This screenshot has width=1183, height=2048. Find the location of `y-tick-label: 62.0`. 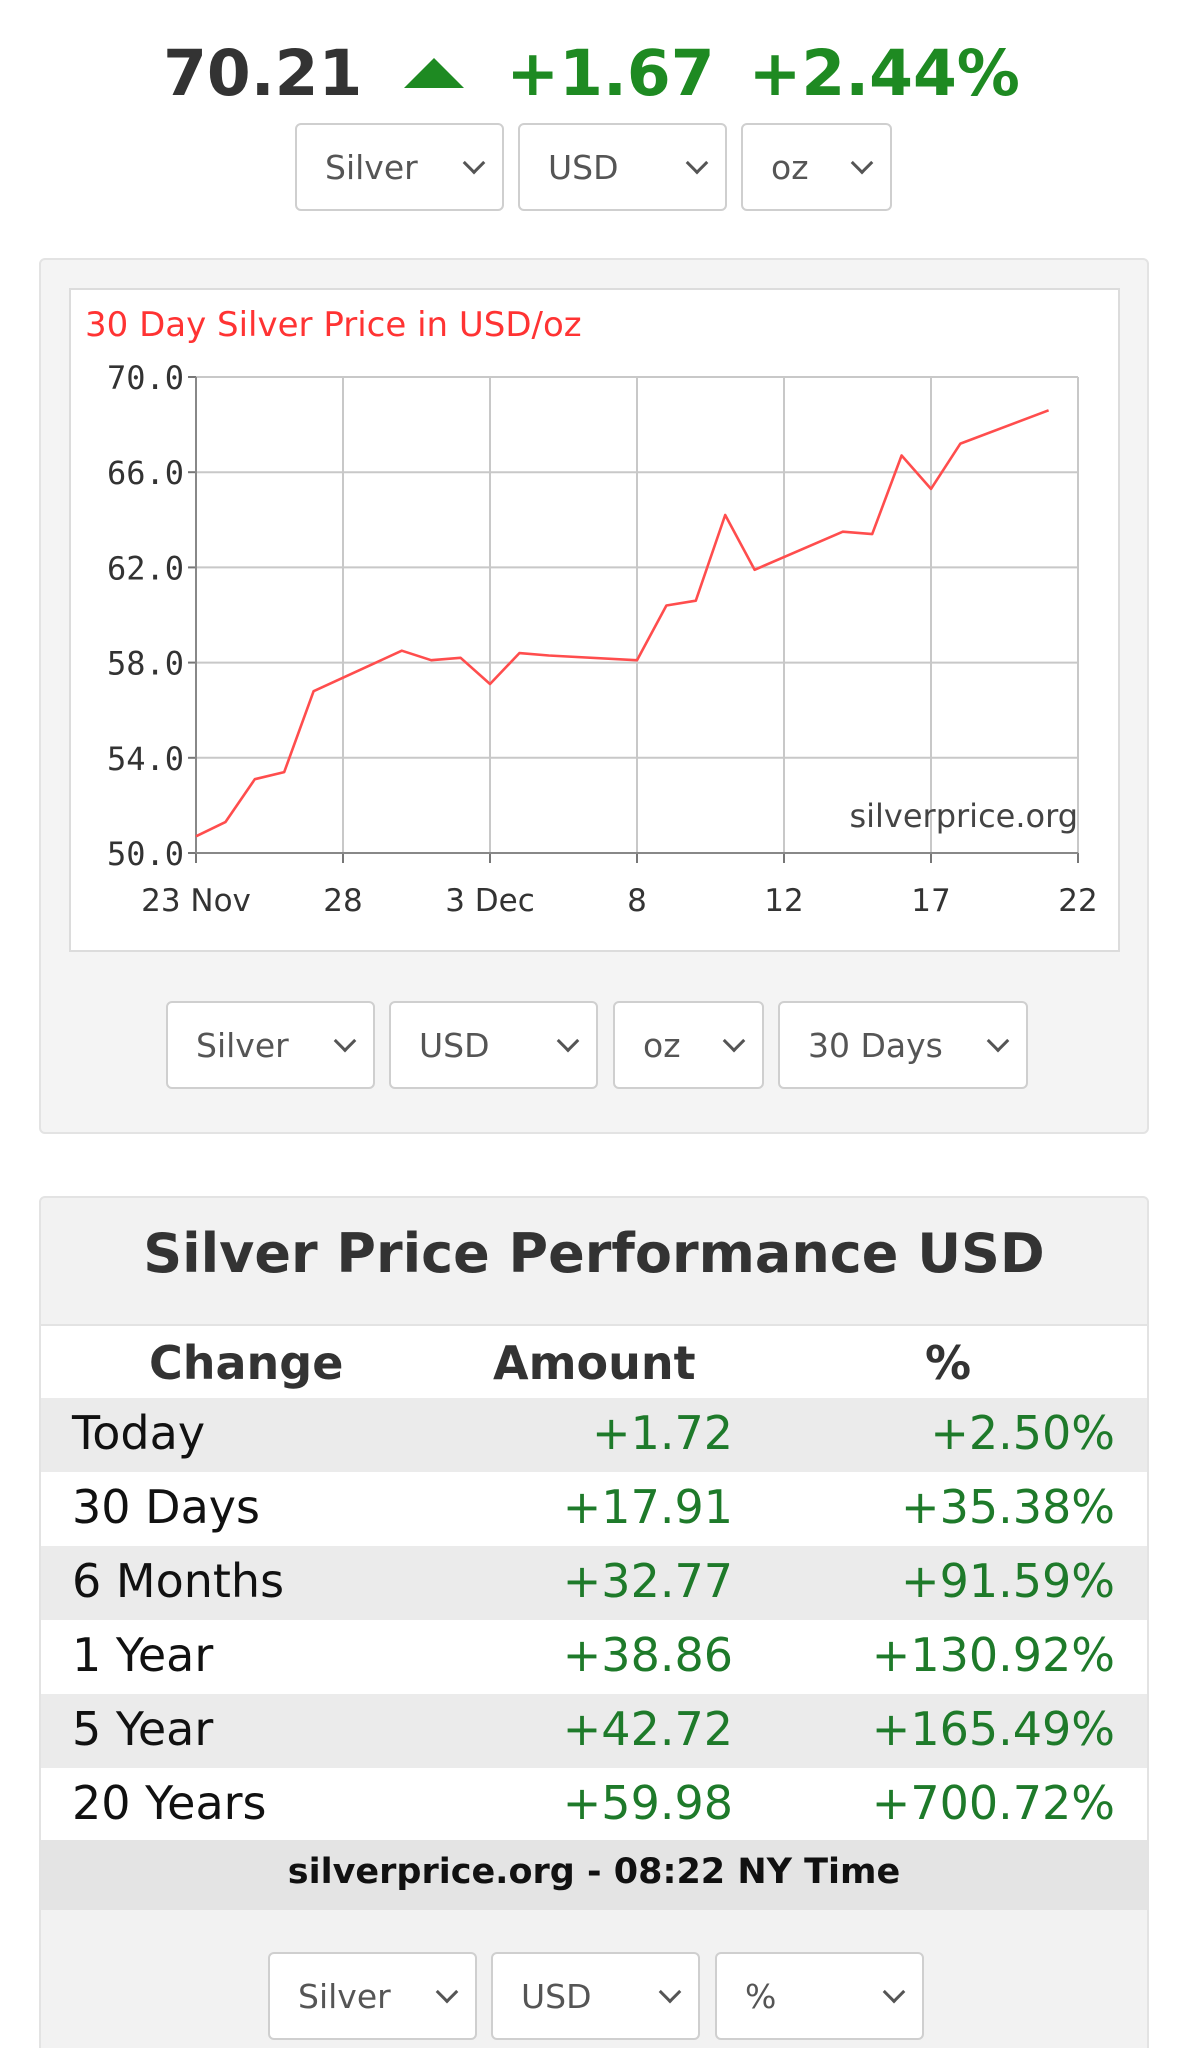

y-tick-label: 62.0 is located at coordinates (145, 568).